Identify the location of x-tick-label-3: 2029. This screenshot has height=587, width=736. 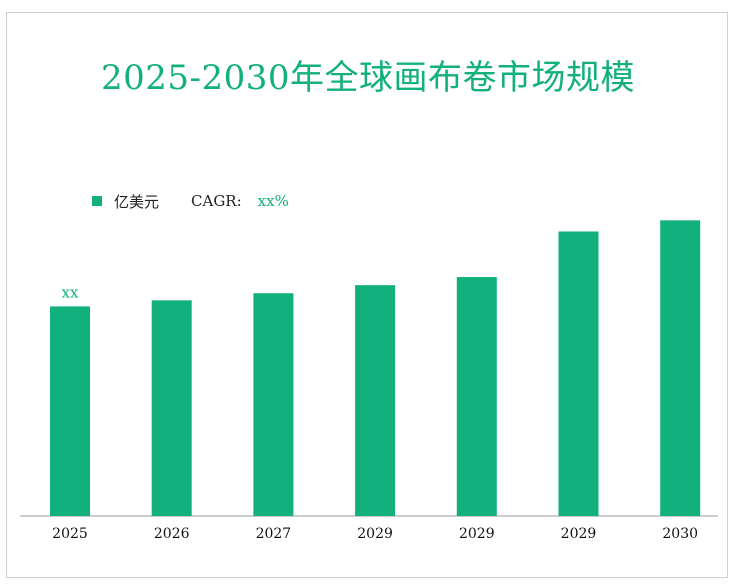
(375, 534).